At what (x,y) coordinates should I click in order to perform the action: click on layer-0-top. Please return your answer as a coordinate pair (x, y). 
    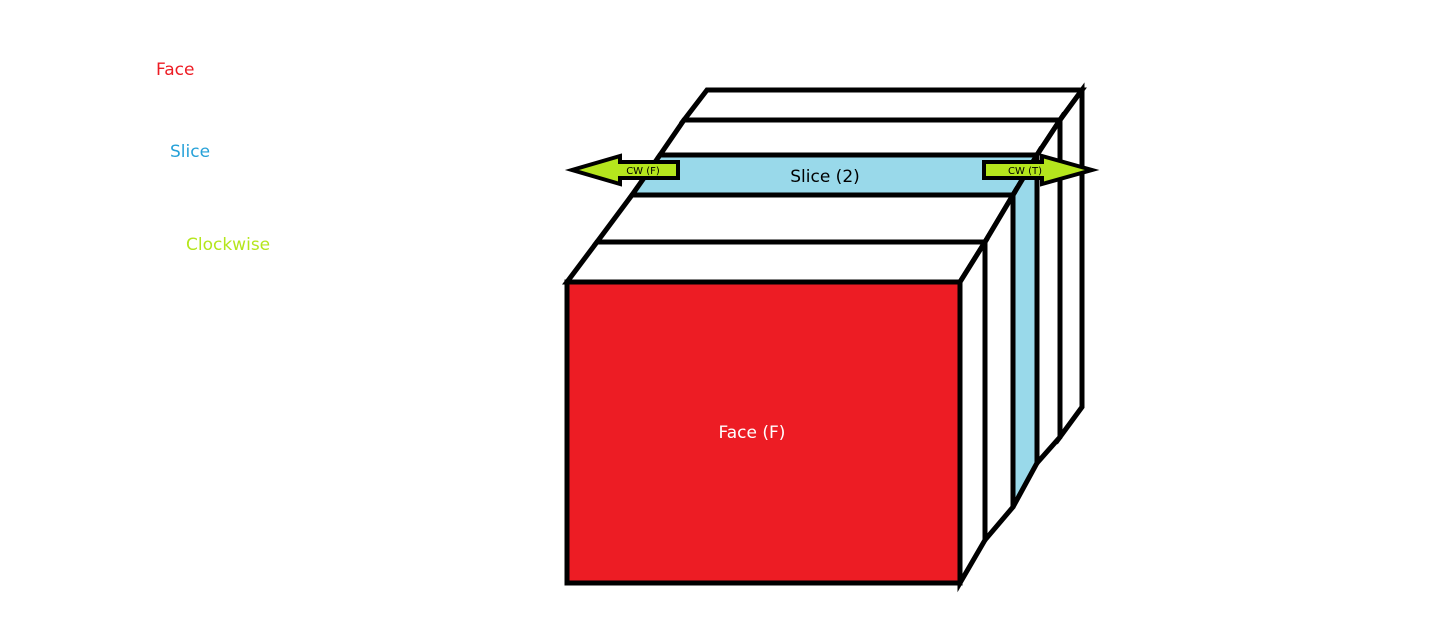
    Looking at the image, I should click on (776, 262).